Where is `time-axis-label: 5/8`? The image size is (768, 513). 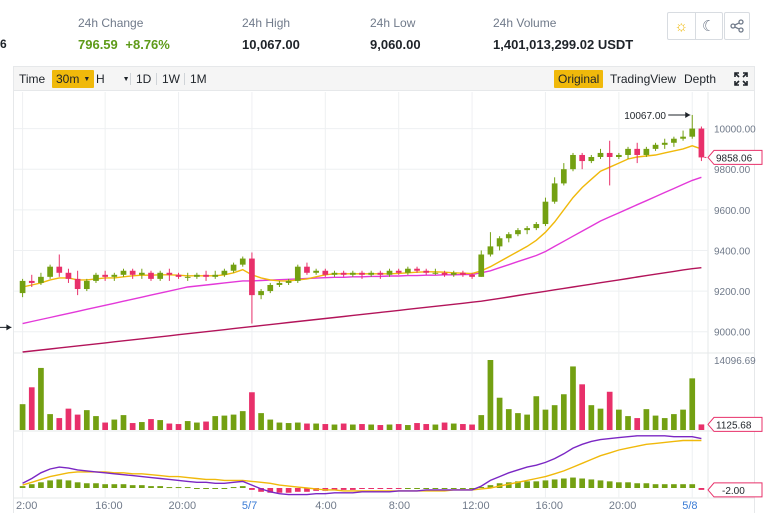 time-axis-label: 5/8 is located at coordinates (689, 506).